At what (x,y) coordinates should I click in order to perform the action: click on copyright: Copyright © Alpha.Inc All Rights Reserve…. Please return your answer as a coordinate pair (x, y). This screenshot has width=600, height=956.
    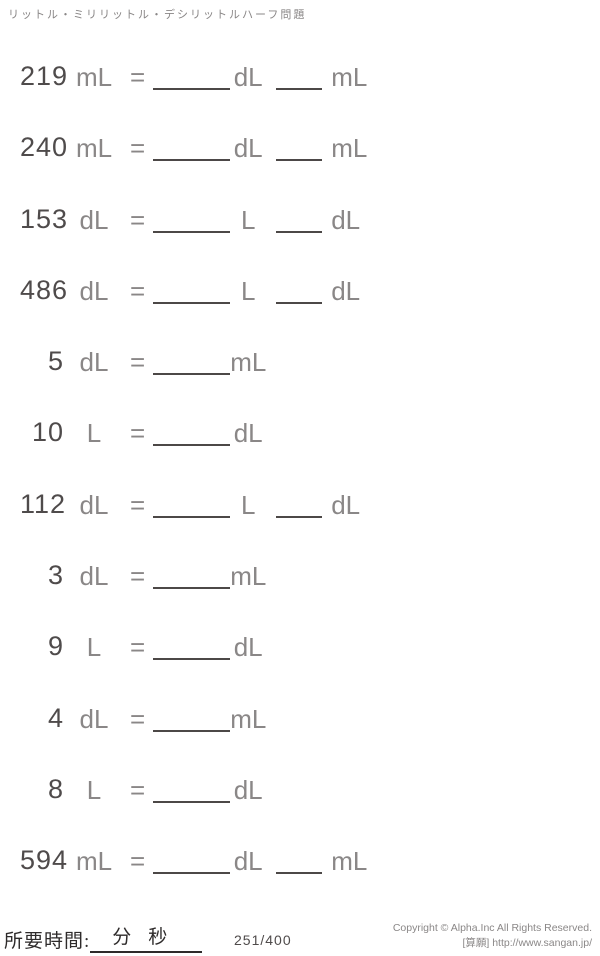
    Looking at the image, I should click on (492, 936).